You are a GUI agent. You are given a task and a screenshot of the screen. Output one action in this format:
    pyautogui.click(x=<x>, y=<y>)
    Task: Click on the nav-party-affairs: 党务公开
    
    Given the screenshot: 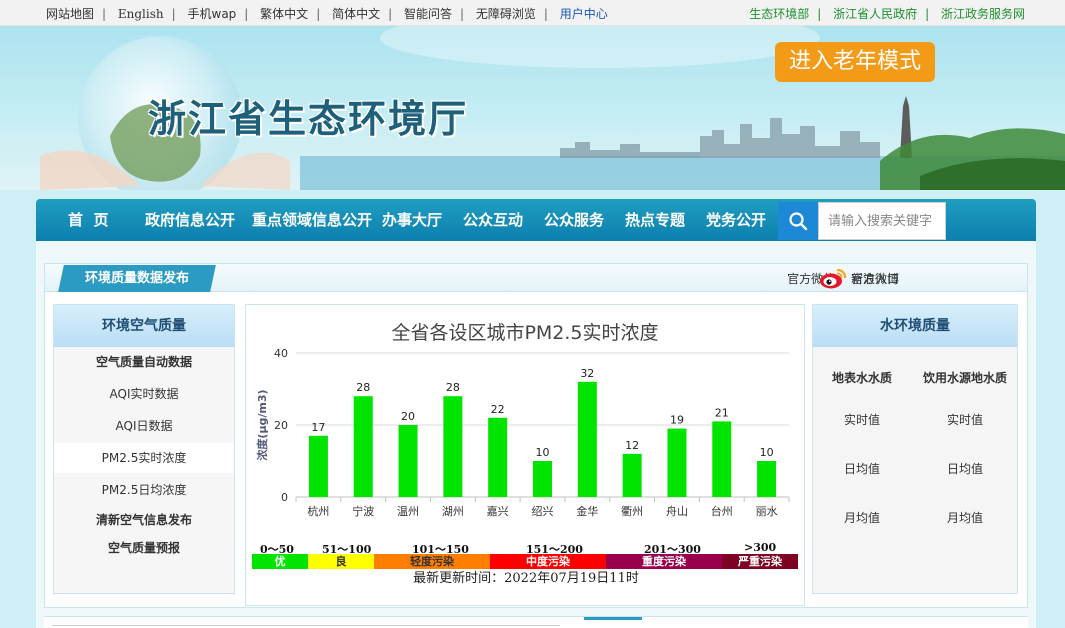 What is the action you would take?
    pyautogui.click(x=736, y=220)
    